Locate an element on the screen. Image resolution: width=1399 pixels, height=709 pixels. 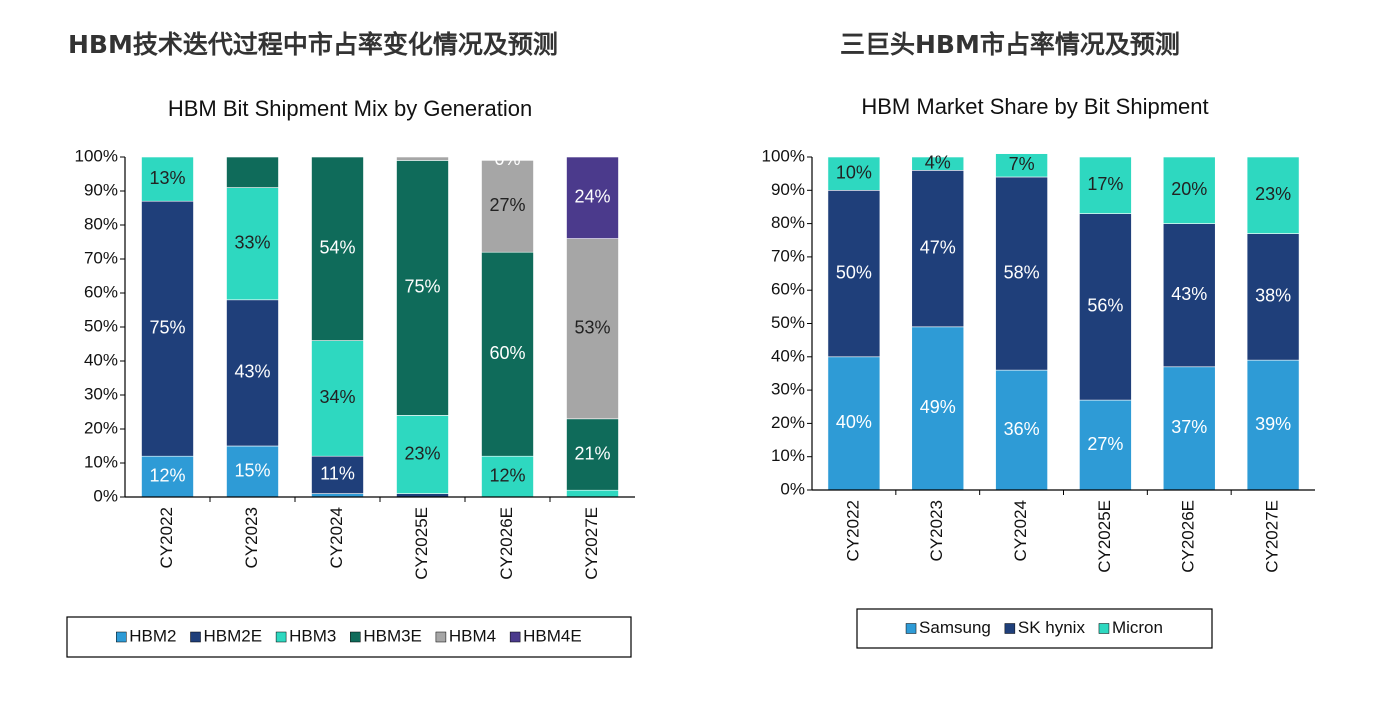
data-label: 17% is located at coordinates (1105, 184).